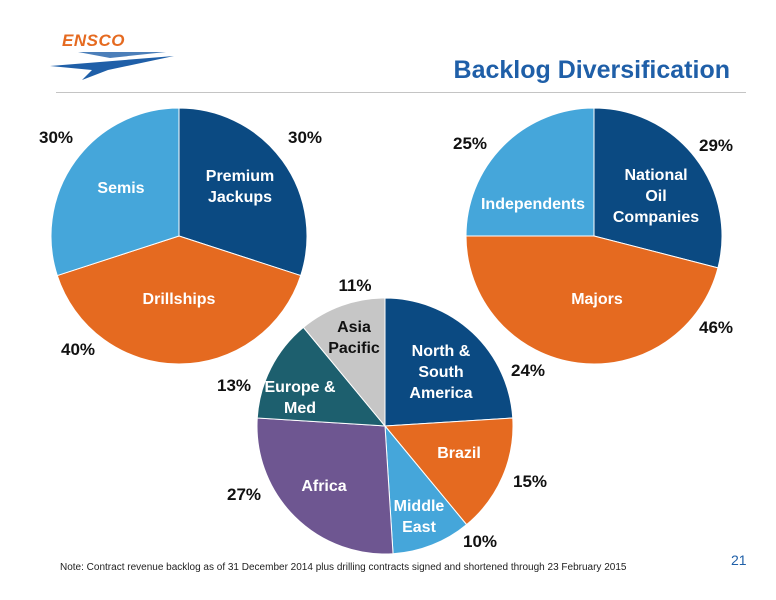 This screenshot has width=776, height=600. I want to click on pie-slice-brazil, so click(448, 471).